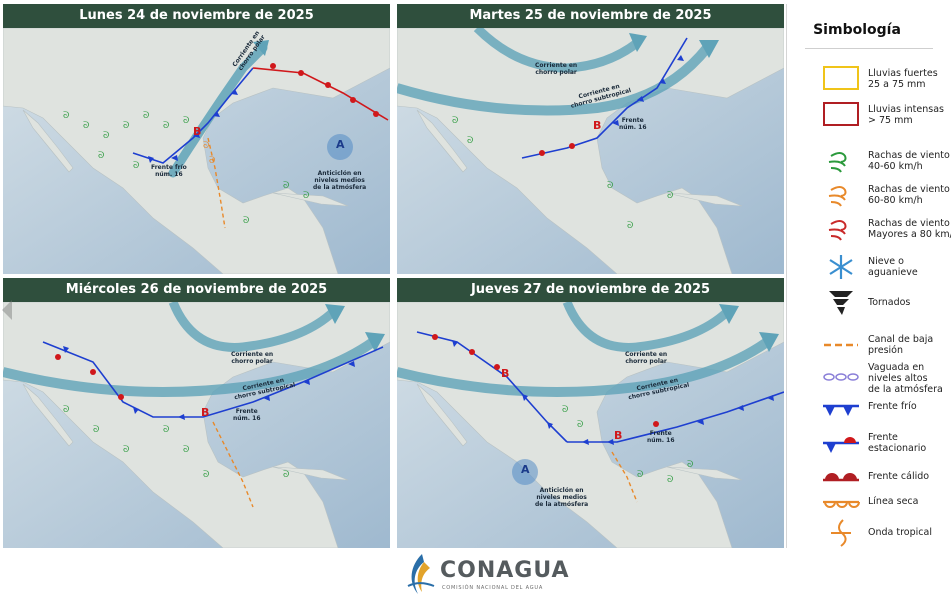 The height and width of the screenshot is (600, 951). Describe the element at coordinates (909, 229) in the screenshot. I see `legend-label: Rachas de viento Mayores a 80 km/h` at that location.